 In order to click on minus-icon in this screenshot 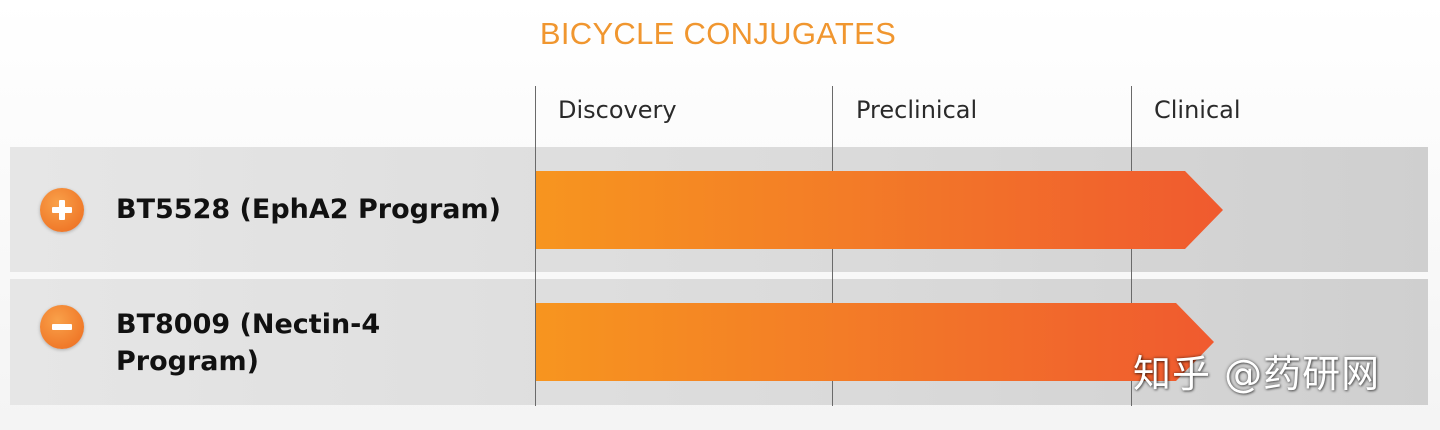, I will do `click(62, 327)`.